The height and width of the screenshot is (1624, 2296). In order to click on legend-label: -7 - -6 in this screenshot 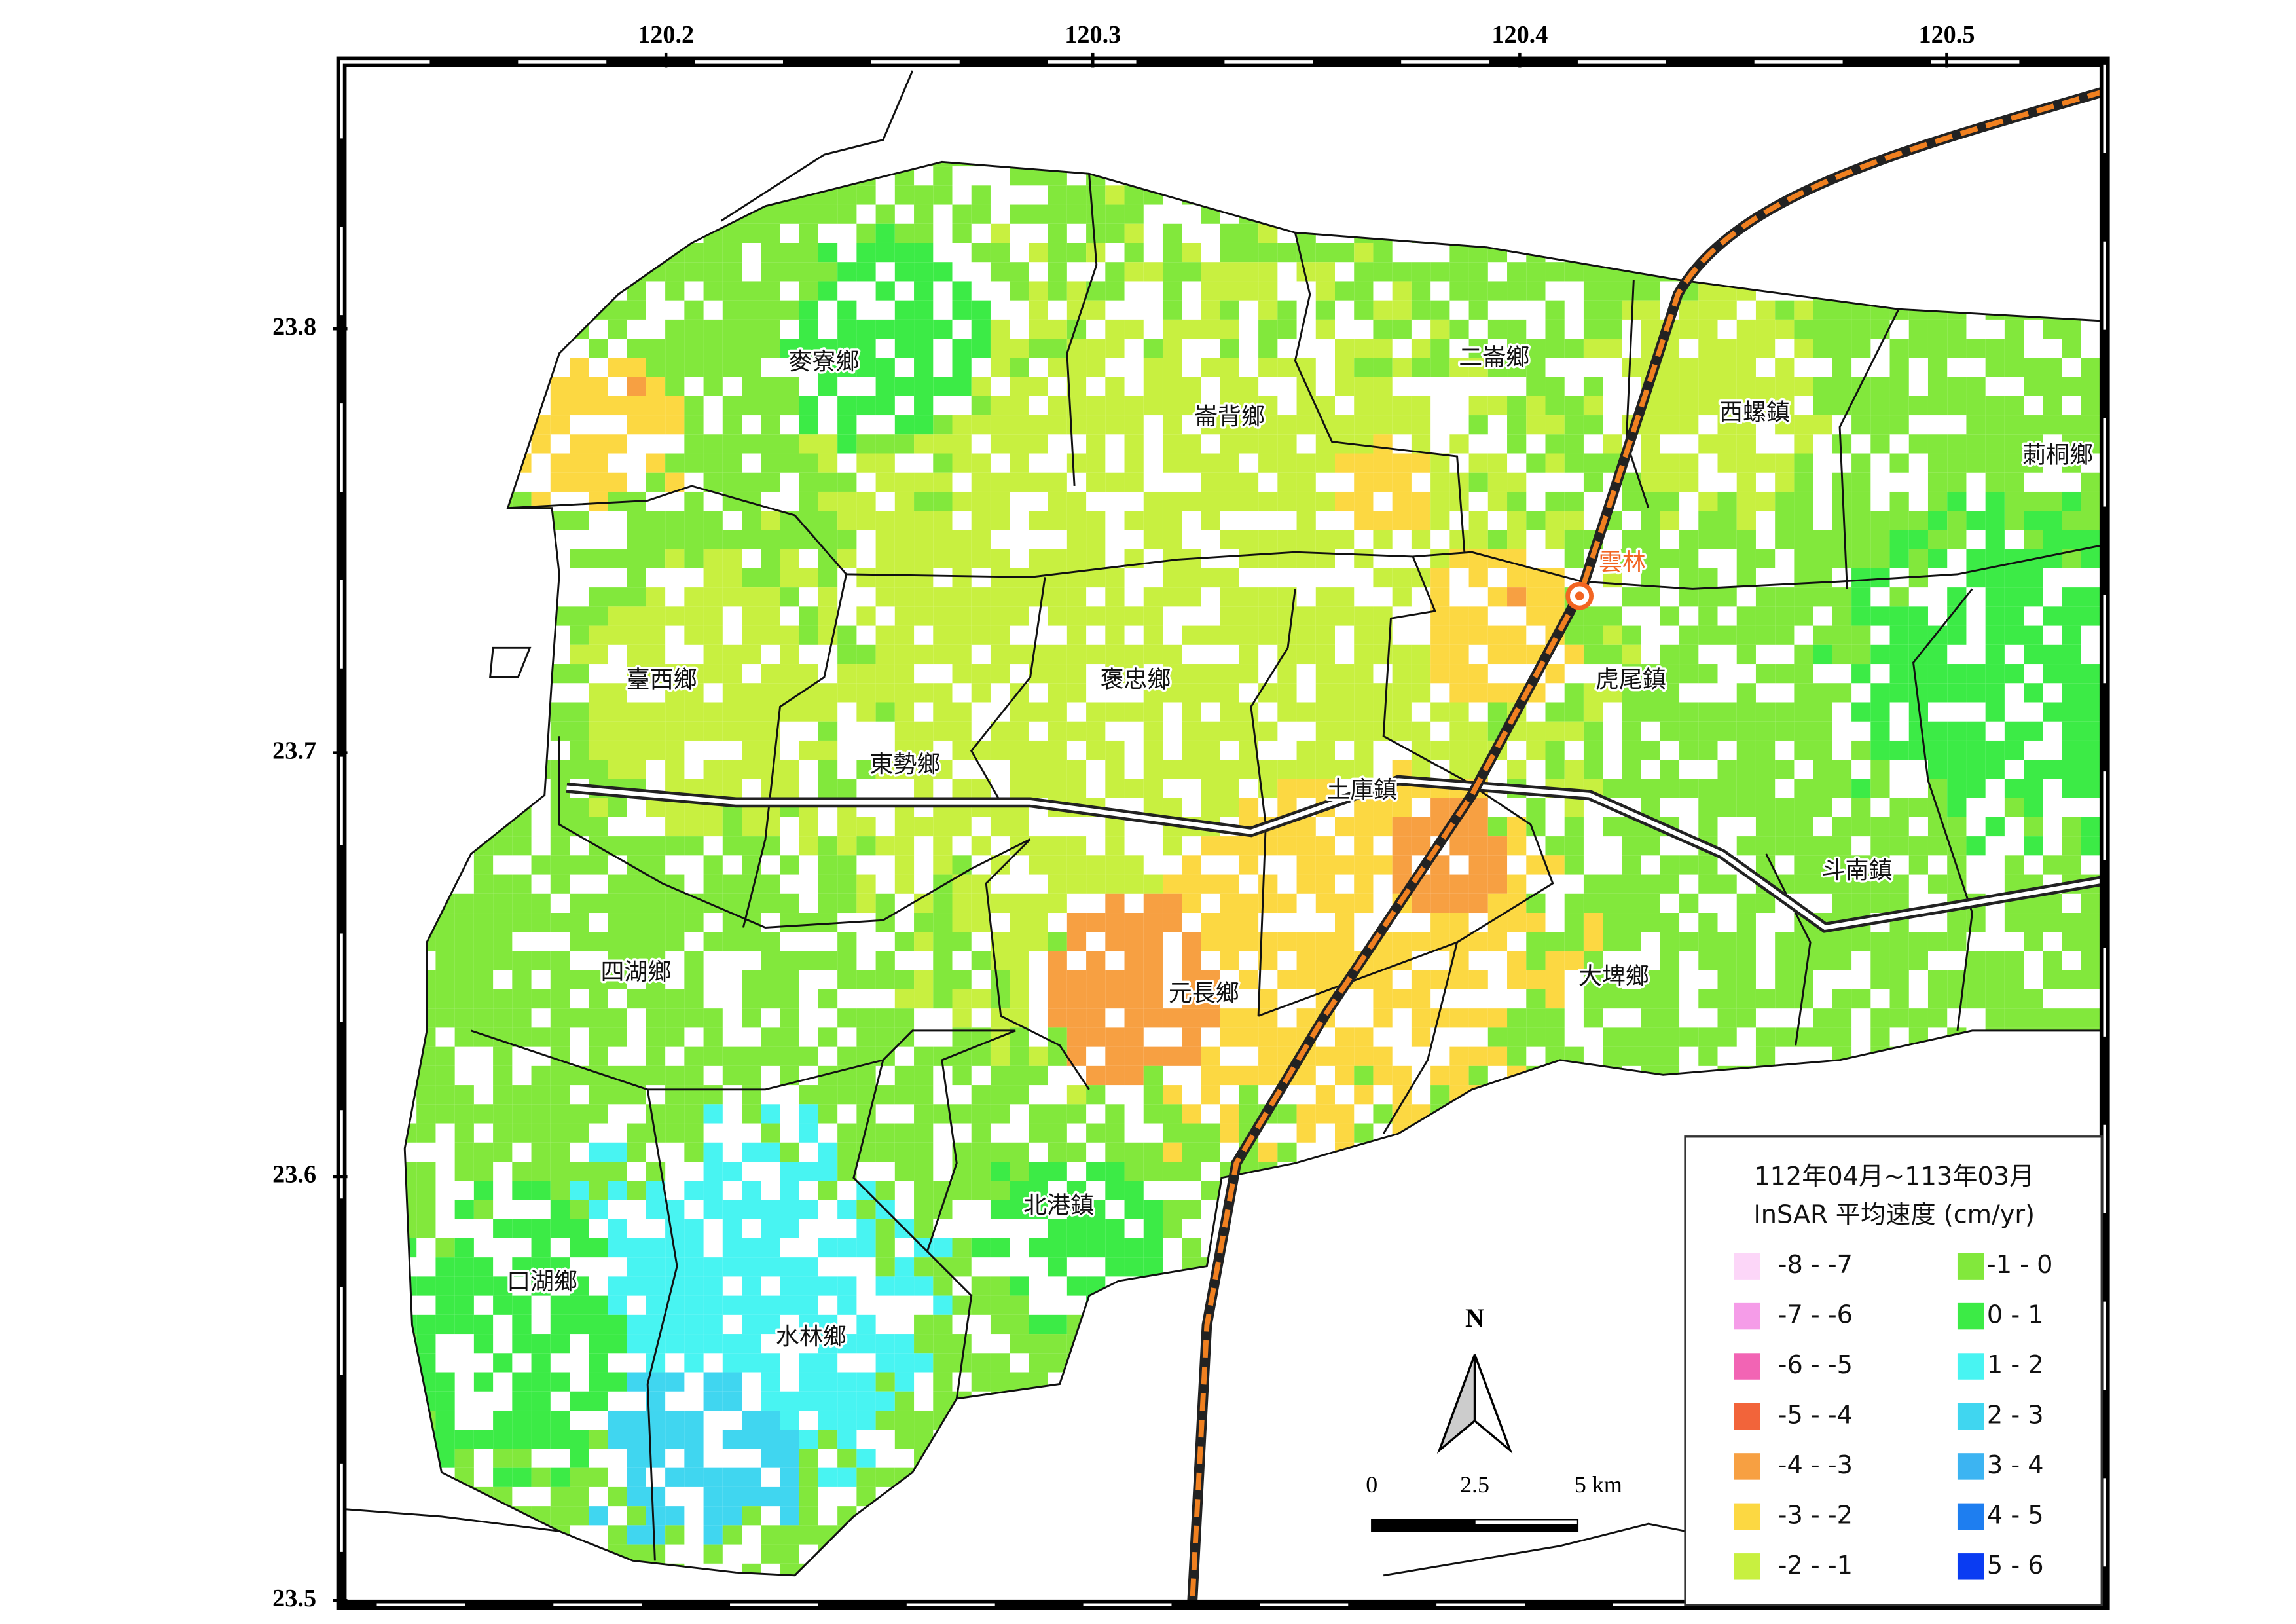, I will do `click(1815, 1315)`.